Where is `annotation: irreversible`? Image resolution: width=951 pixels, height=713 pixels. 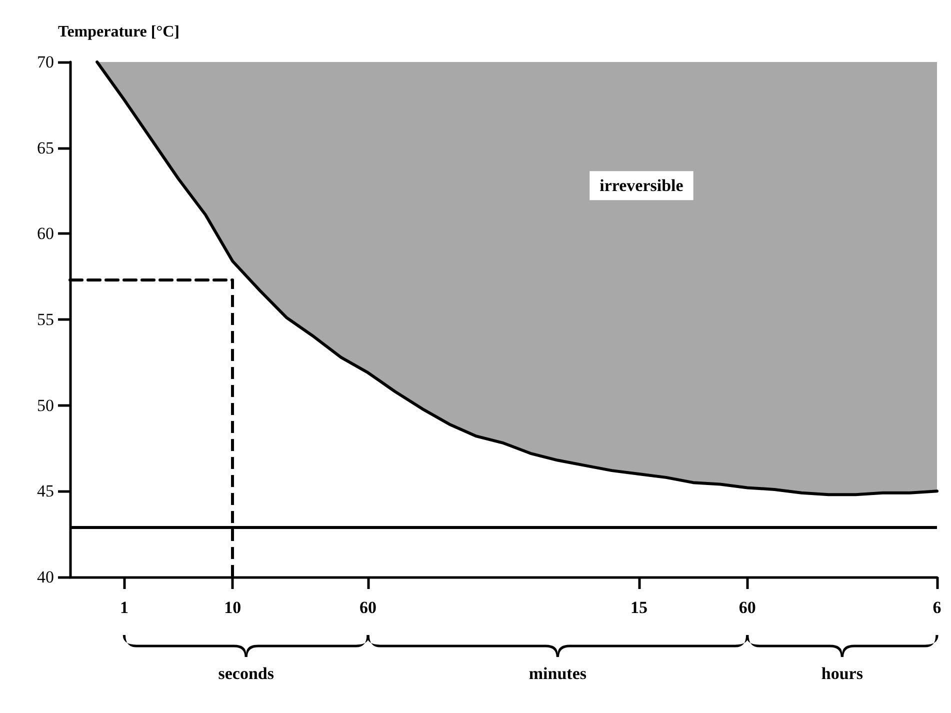
annotation: irreversible is located at coordinates (642, 186).